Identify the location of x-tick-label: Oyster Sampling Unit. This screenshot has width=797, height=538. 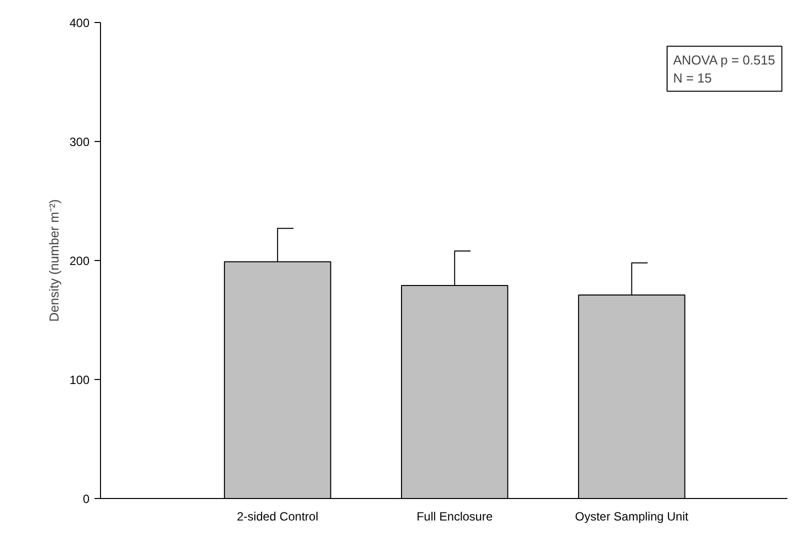
(632, 517).